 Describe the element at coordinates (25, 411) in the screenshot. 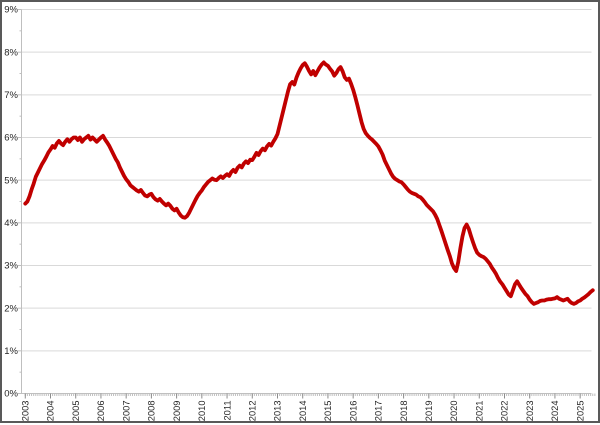

I see `x-tick-label: 2003` at that location.